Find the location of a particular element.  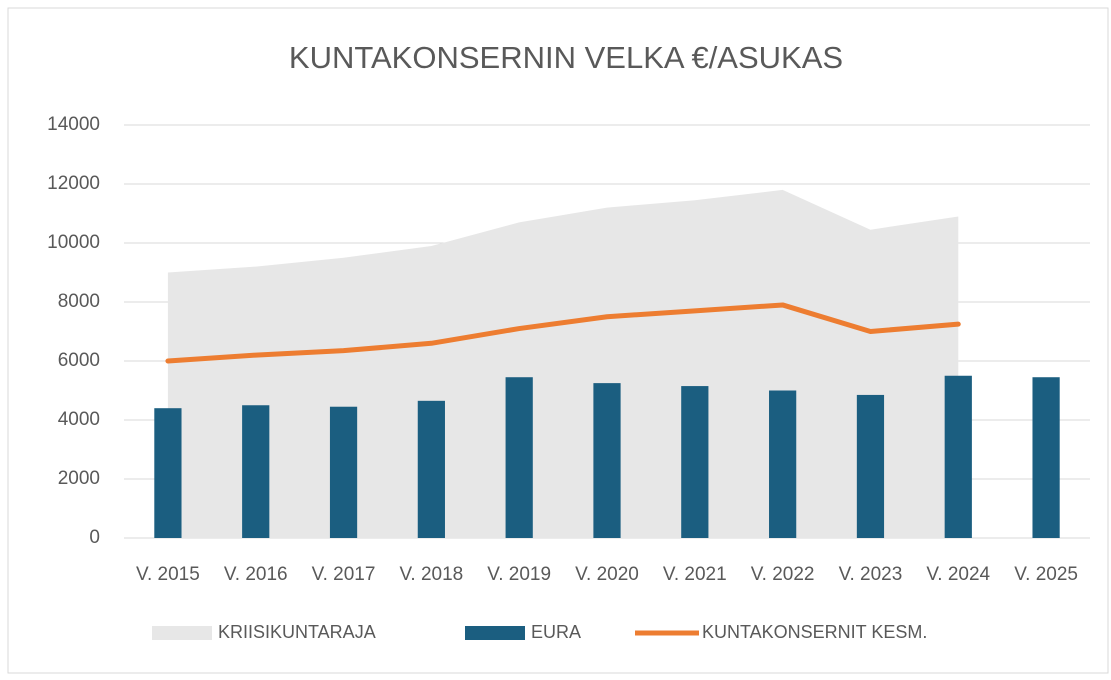

x-tick-label: V. 2019 is located at coordinates (519, 574).